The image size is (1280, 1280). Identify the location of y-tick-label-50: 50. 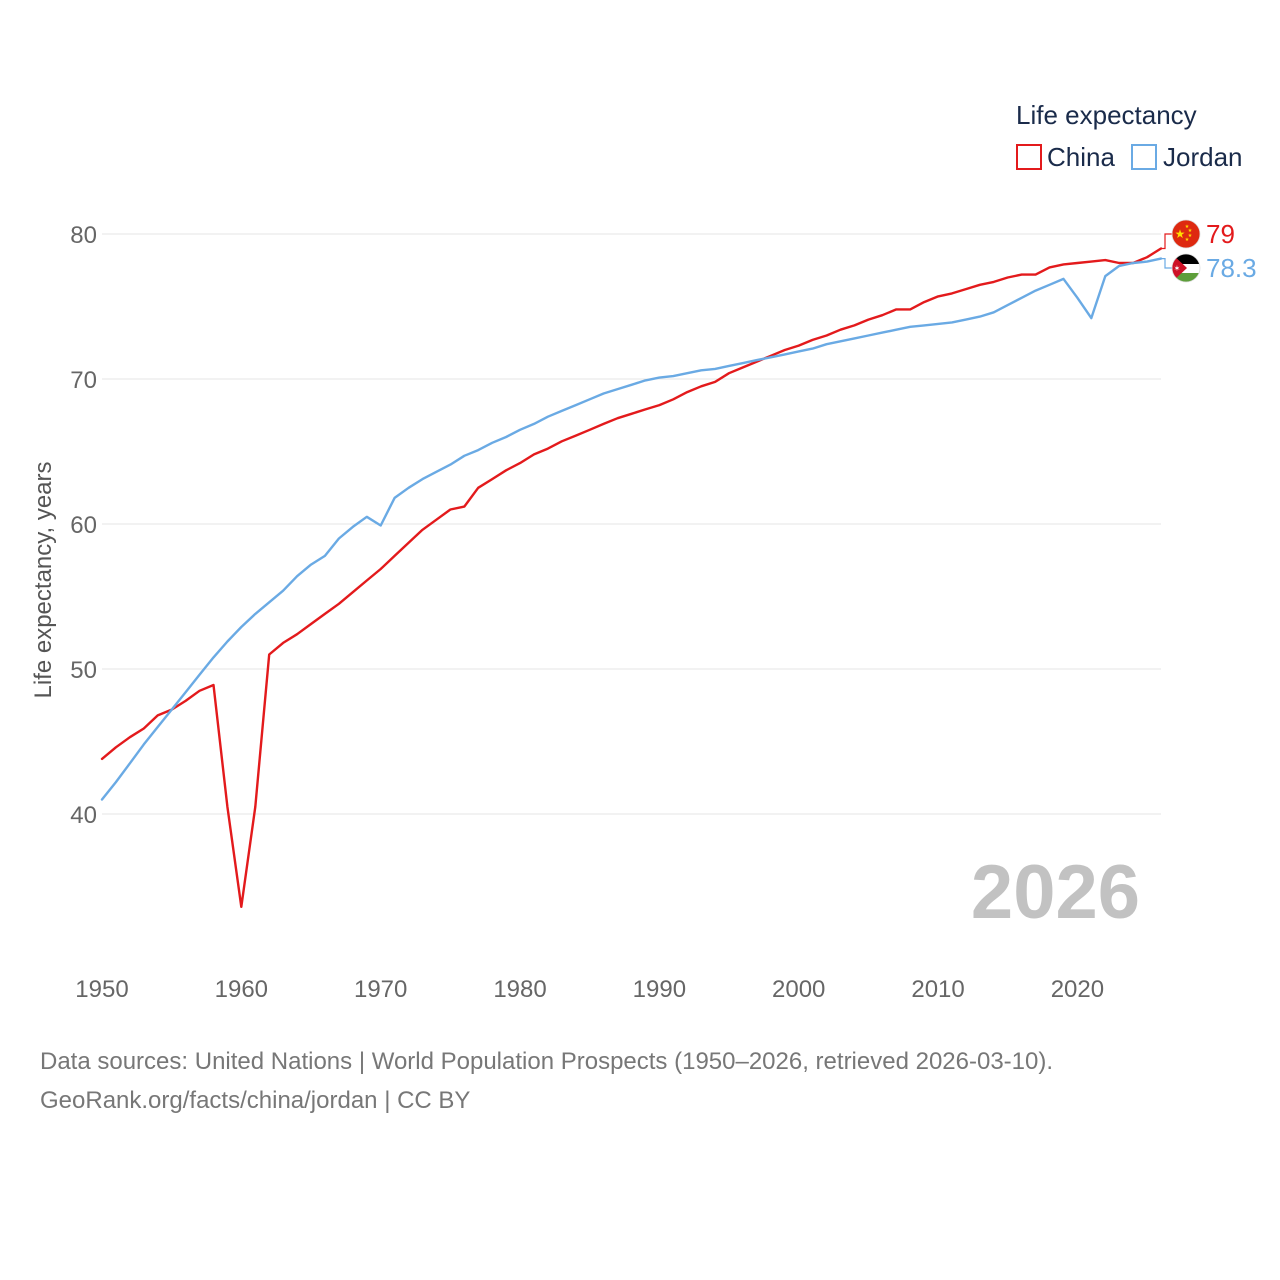
(83, 670).